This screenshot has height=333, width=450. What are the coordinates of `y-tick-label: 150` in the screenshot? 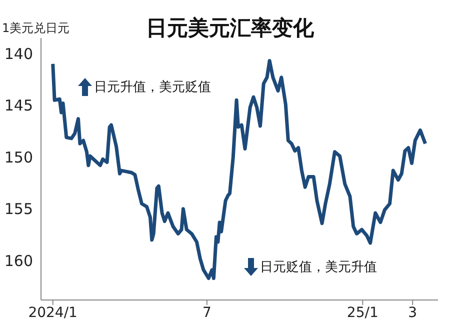 It's located at (18, 157).